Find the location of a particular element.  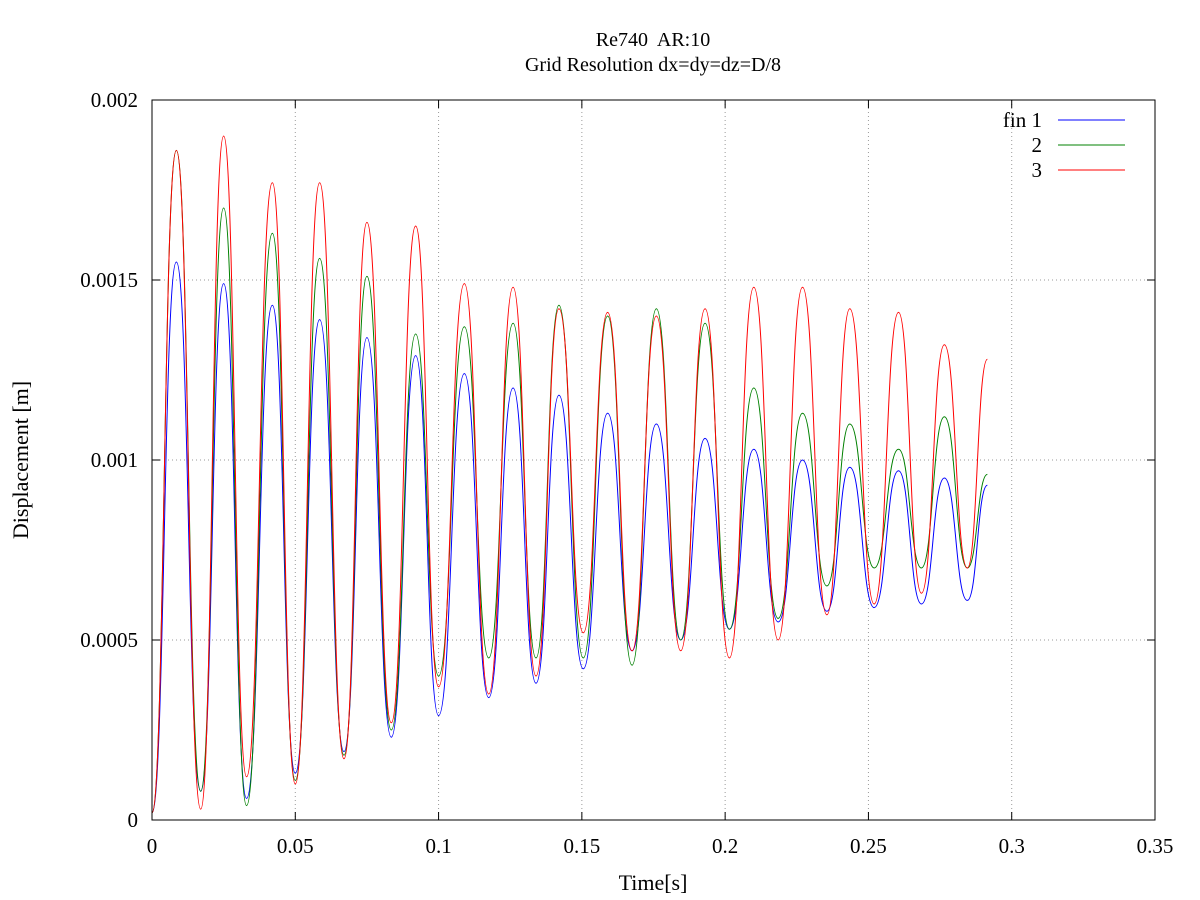

x-tick-label: 0.05 is located at coordinates (295, 846).